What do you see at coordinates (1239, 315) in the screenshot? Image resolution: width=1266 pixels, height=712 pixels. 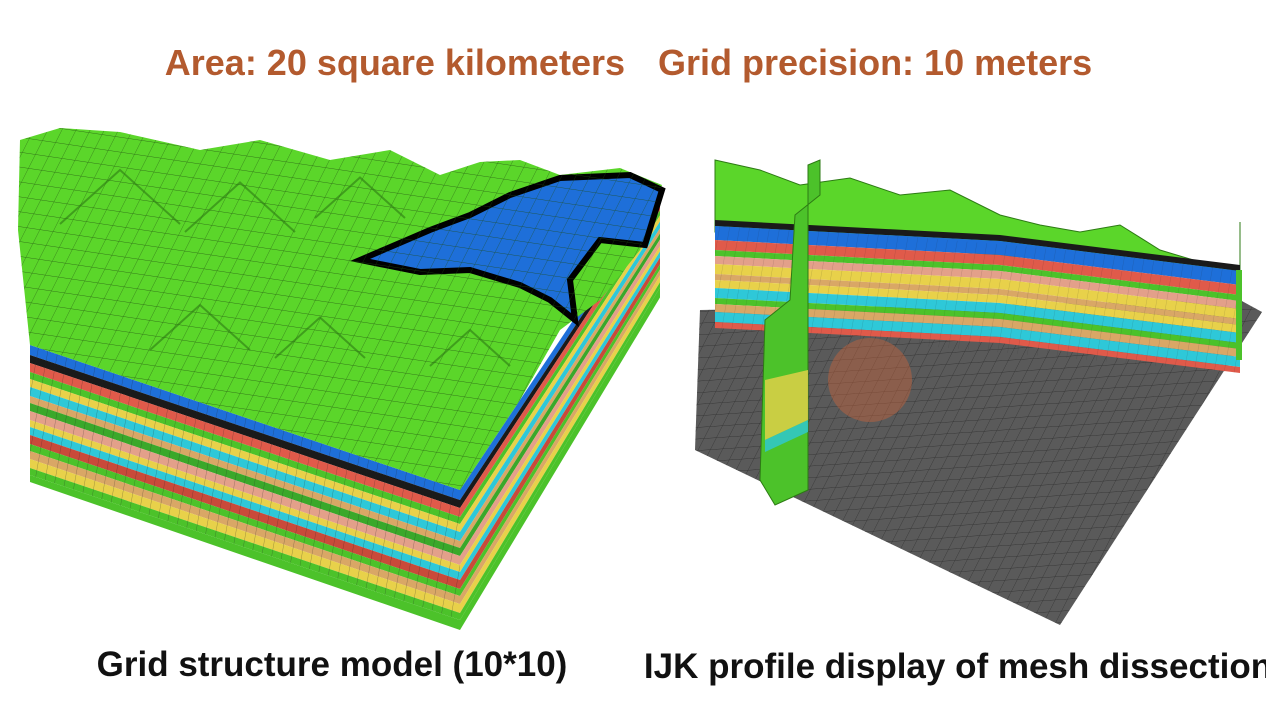 I see `right-edge` at bounding box center [1239, 315].